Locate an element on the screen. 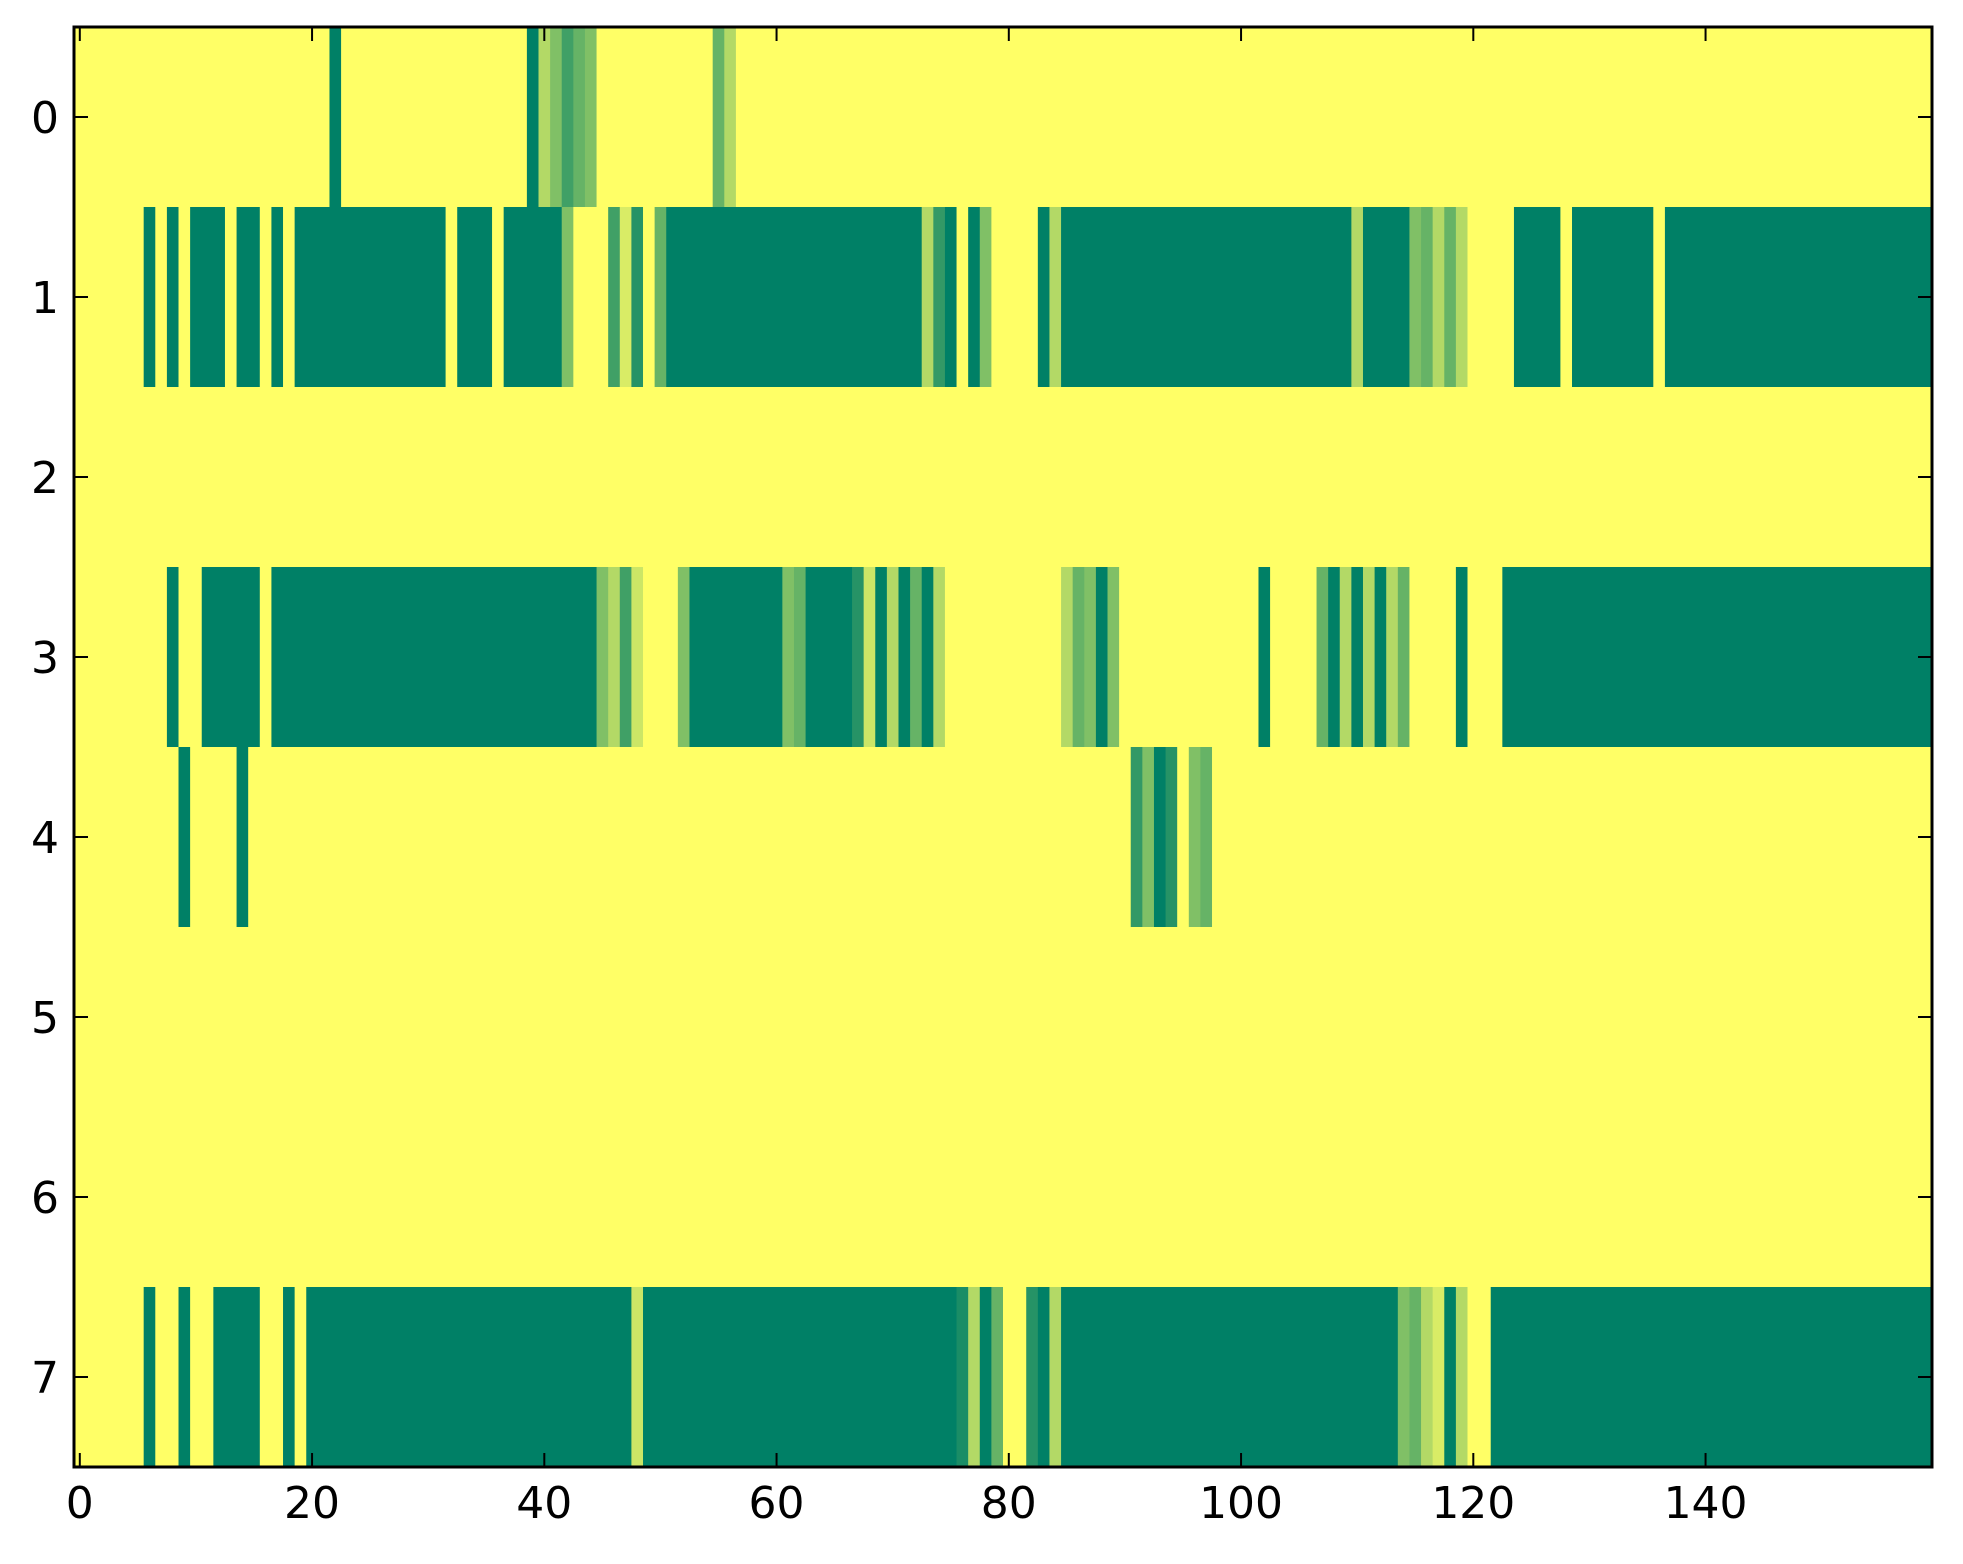 Image resolution: width=1963 pixels, height=1564 pixels. x-tick-label: 80 is located at coordinates (1009, 1503).